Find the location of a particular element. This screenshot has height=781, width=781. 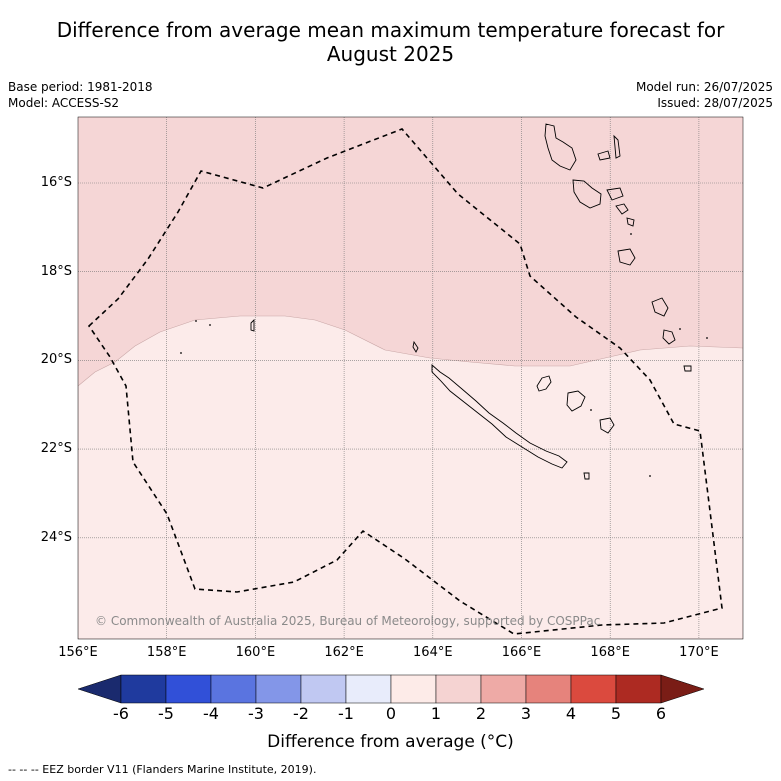

colorbar-tick-4: 4 is located at coordinates (571, 713).